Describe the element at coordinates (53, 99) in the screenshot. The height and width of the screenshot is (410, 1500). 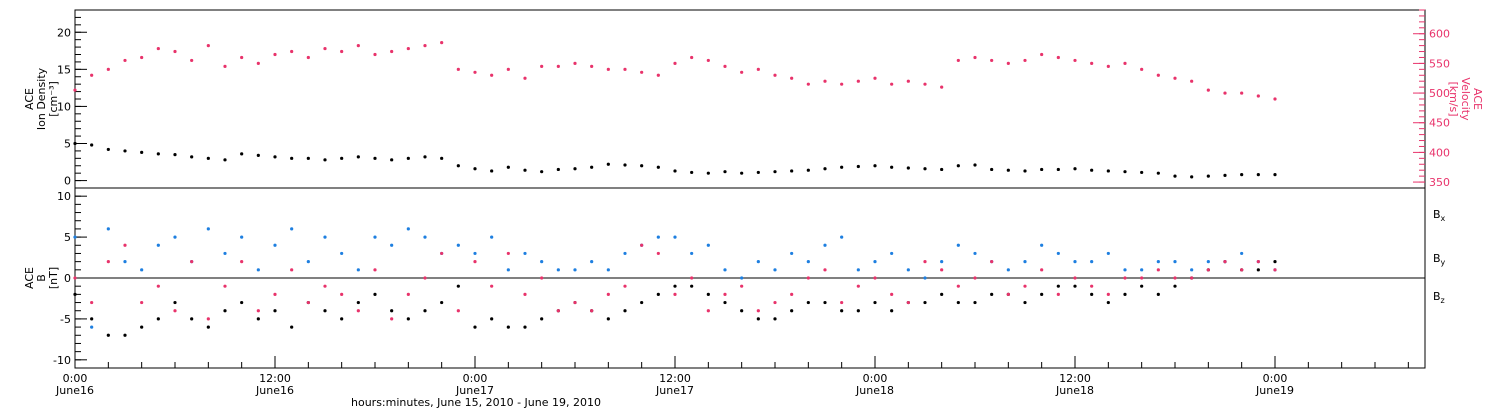
I see `density-axis-label-line3: [cm⁻³]` at that location.